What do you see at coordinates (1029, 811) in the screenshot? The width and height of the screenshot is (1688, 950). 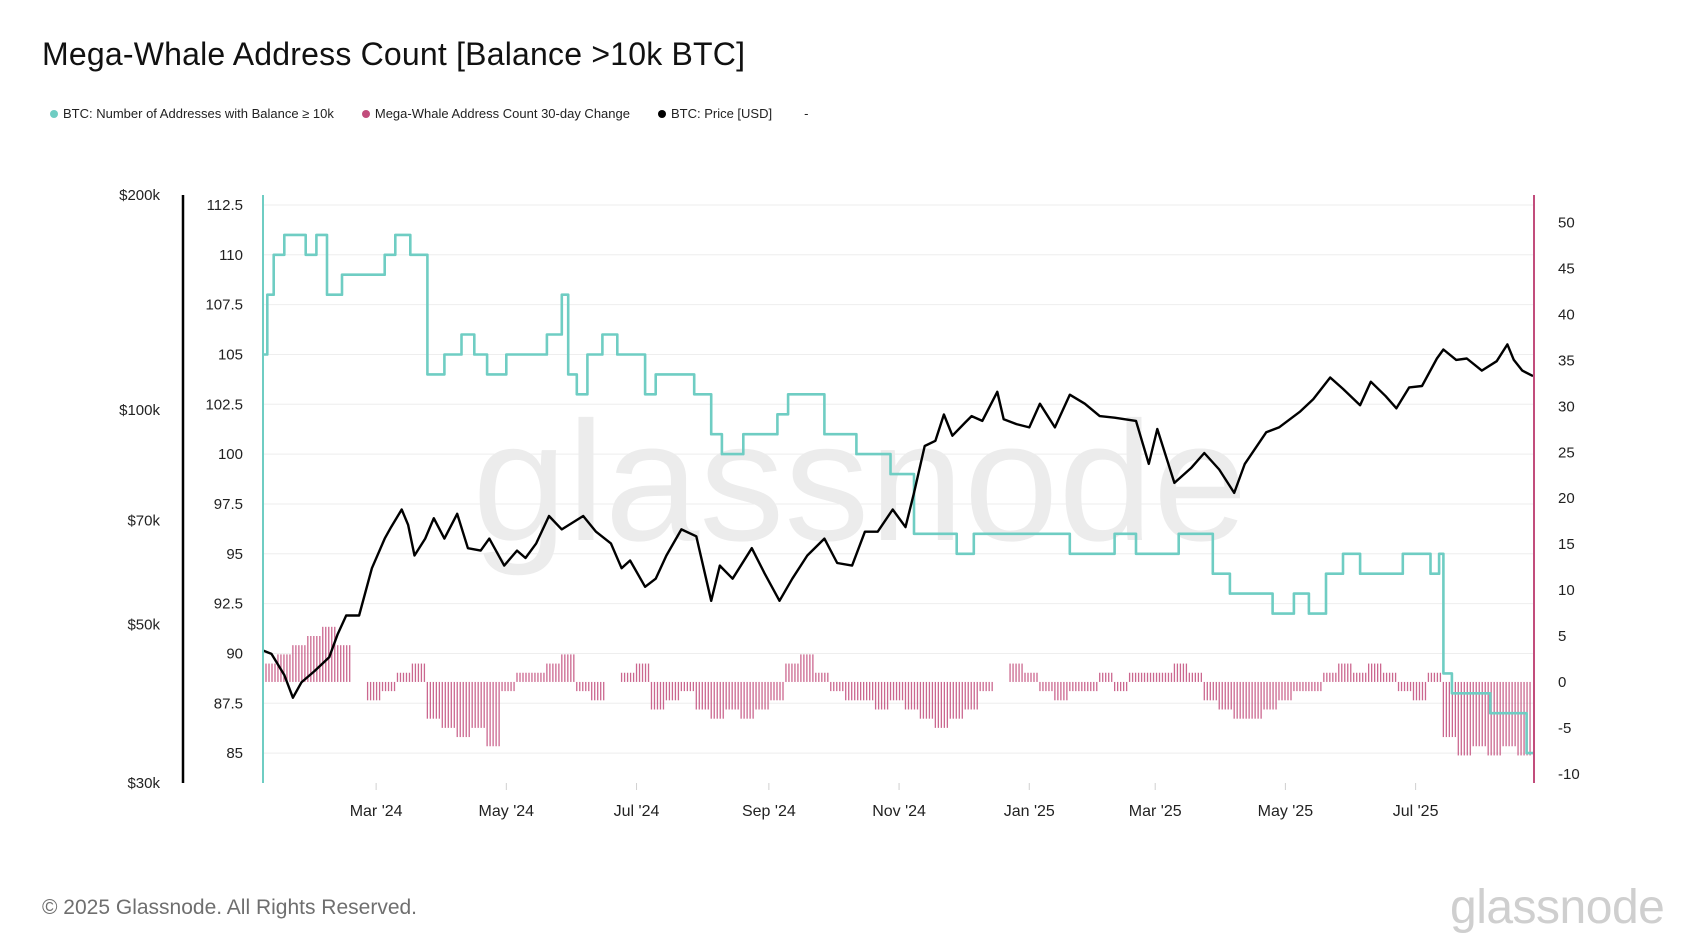 I see `x-tick-label: Jan '25` at bounding box center [1029, 811].